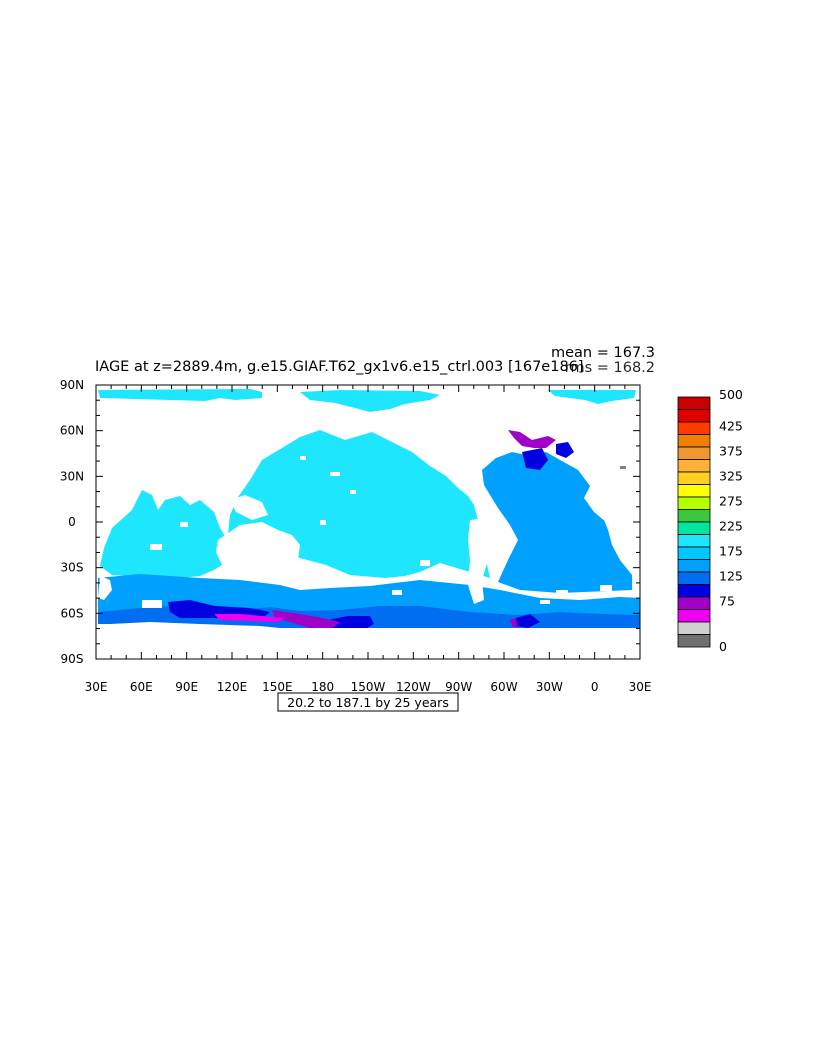 The height and width of the screenshot is (1055, 818). I want to click on lat-tick-label: 30S, so click(72, 568).